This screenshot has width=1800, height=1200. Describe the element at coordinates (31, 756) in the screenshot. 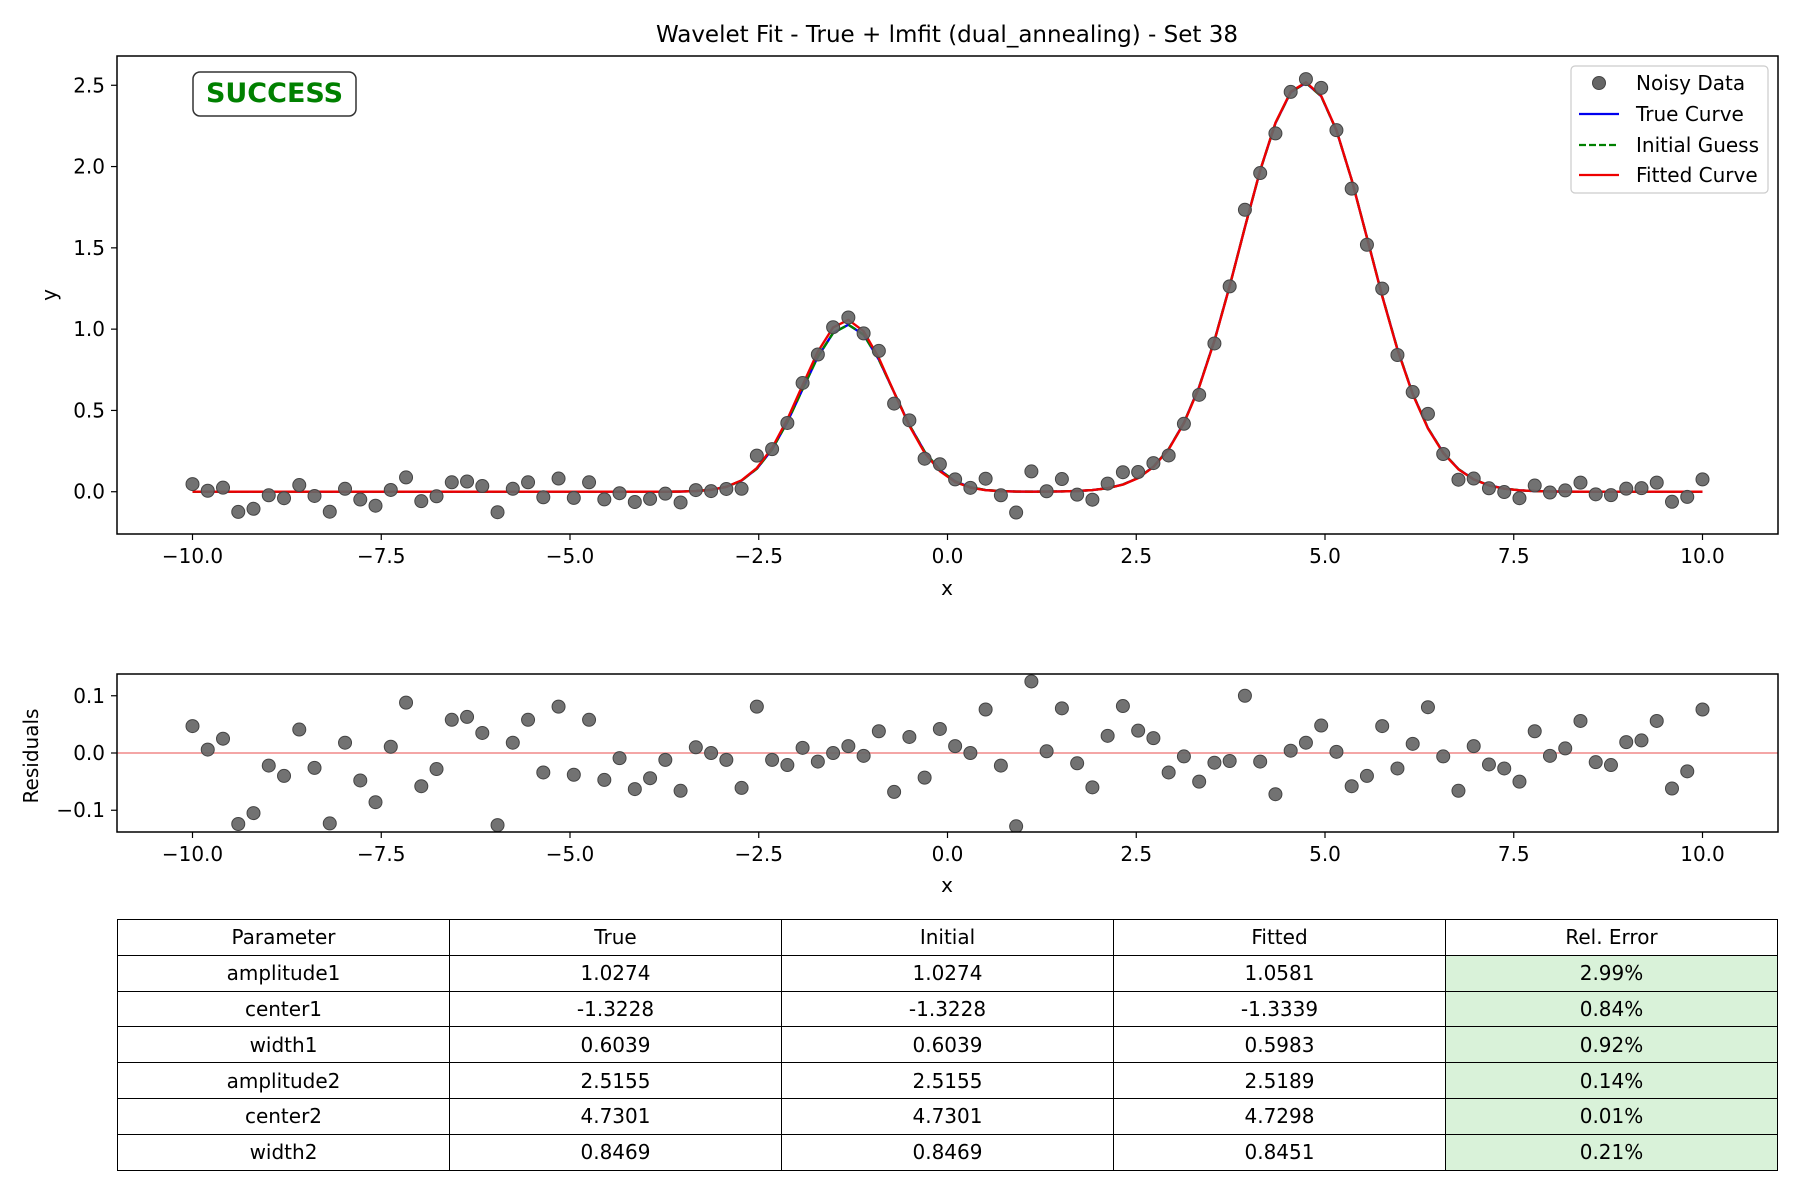

I see `residuals-y-axis-label: Residuals` at that location.